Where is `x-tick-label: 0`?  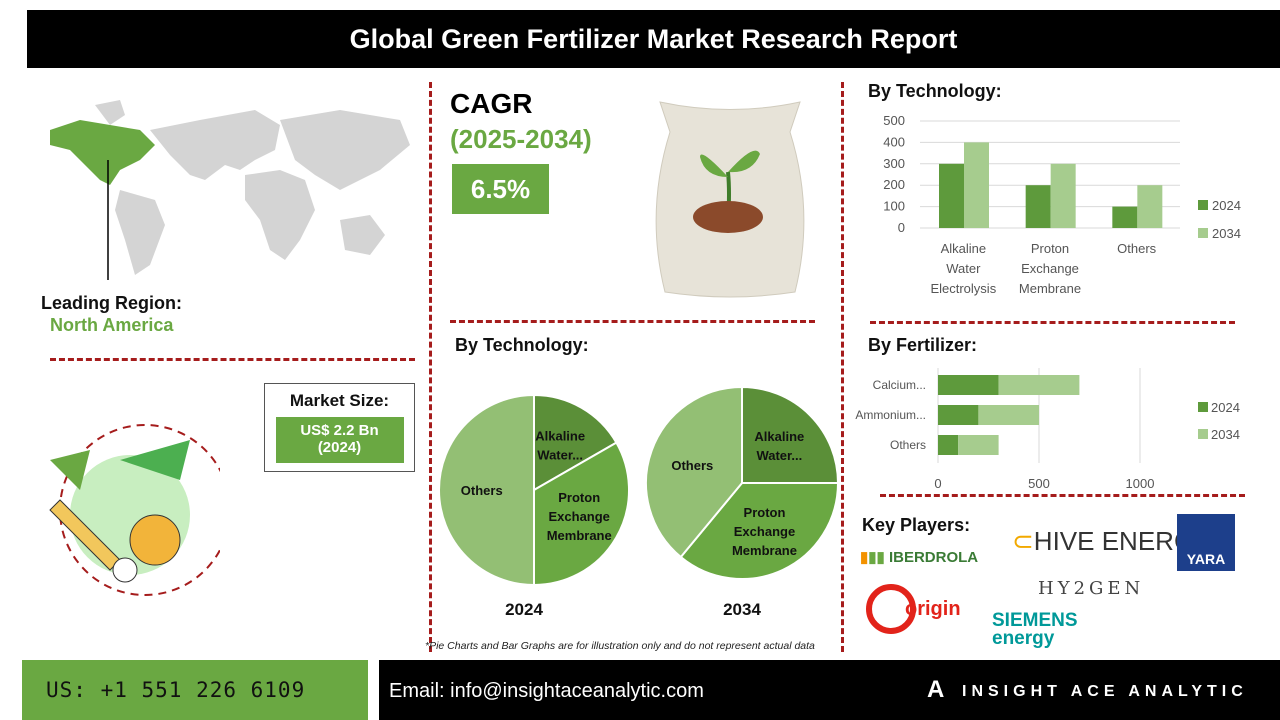 x-tick-label: 0 is located at coordinates (937, 483).